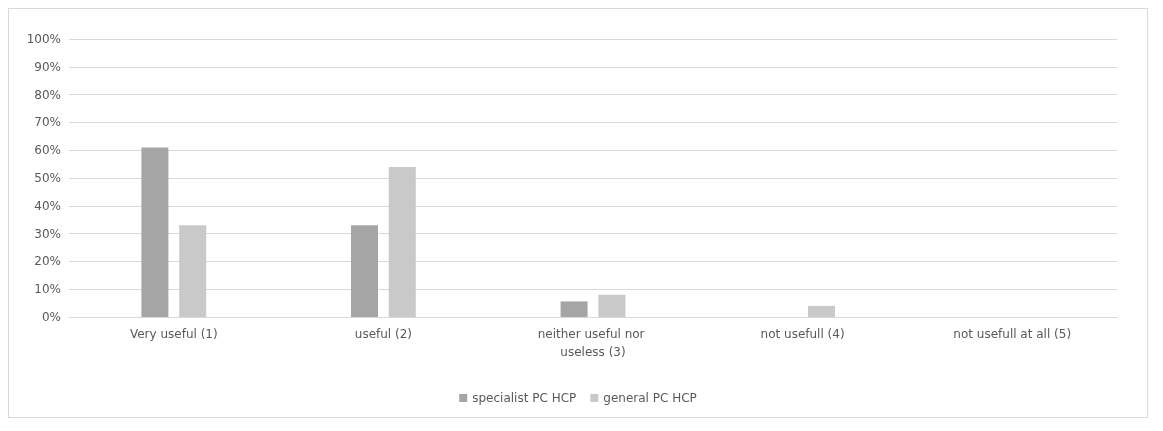 This screenshot has height=431, width=1163. Describe the element at coordinates (47, 150) in the screenshot. I see `y-tick-label: 60%` at that location.